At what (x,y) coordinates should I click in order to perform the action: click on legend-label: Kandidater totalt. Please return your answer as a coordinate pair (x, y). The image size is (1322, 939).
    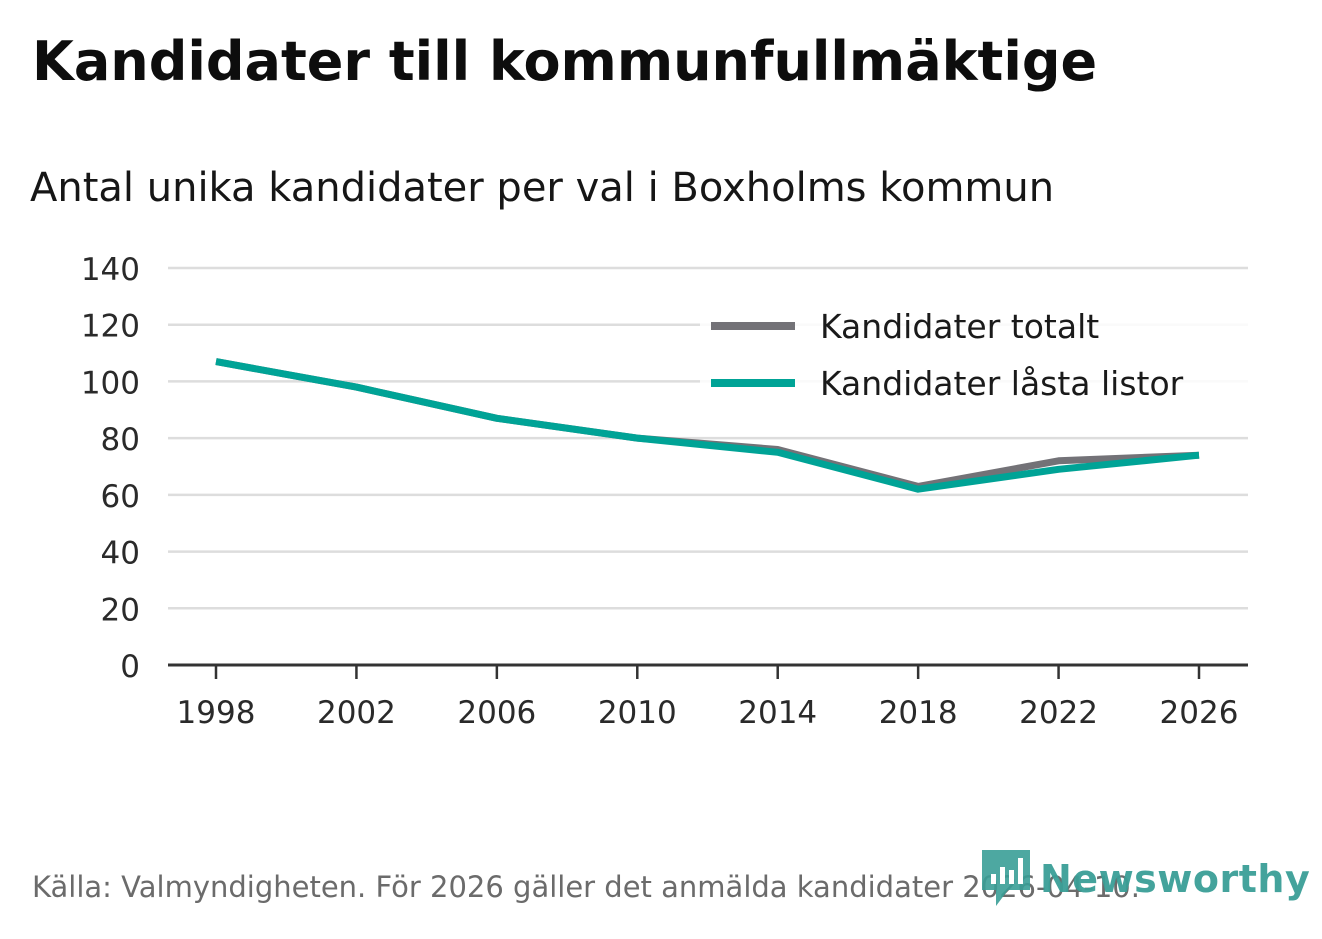
    Looking at the image, I should click on (959, 326).